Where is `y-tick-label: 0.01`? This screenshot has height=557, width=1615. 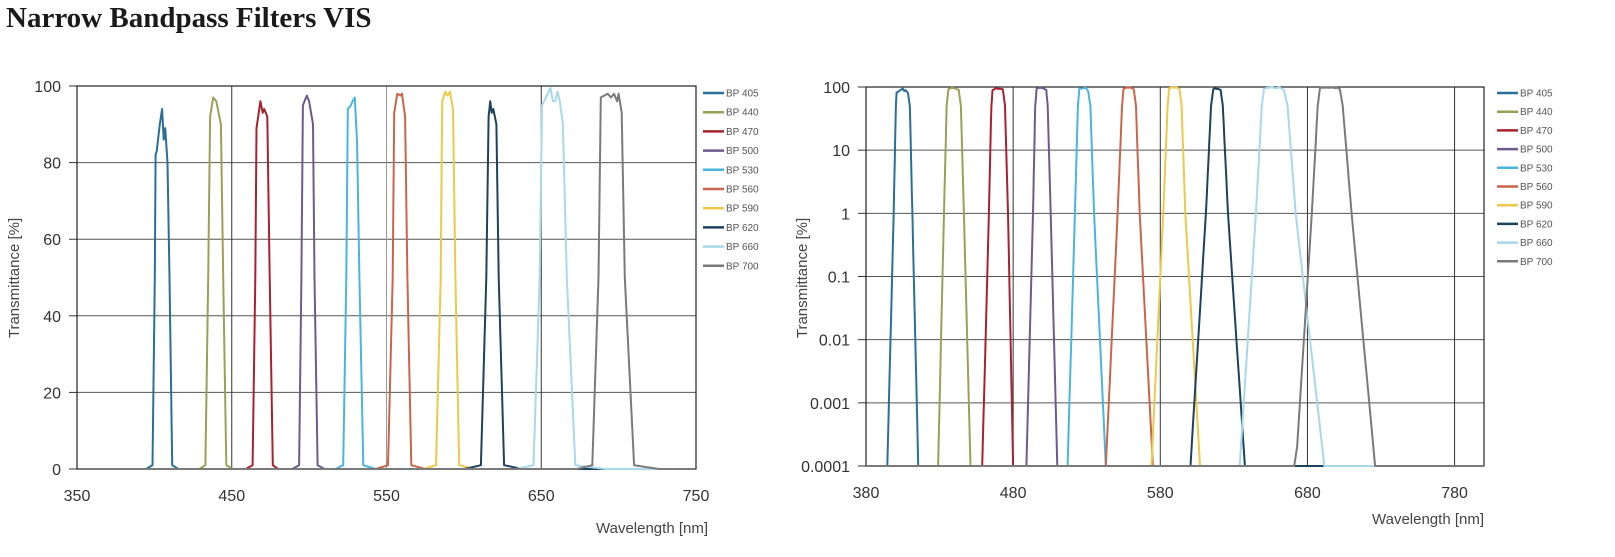 y-tick-label: 0.01 is located at coordinates (834, 341).